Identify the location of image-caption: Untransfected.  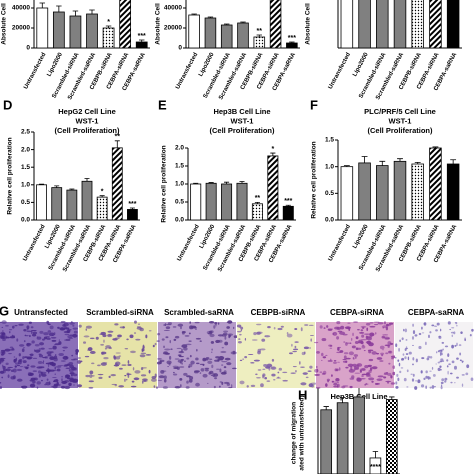
(41, 312).